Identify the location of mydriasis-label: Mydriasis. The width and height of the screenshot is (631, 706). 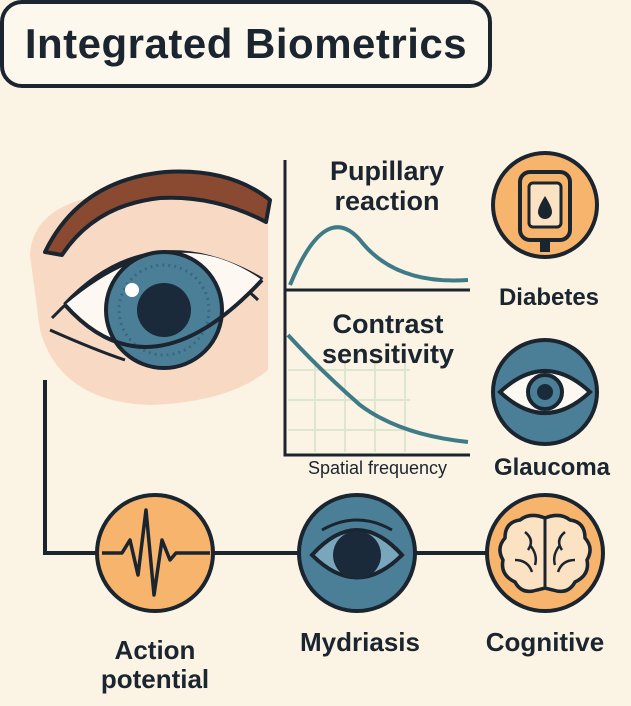
(360, 642).